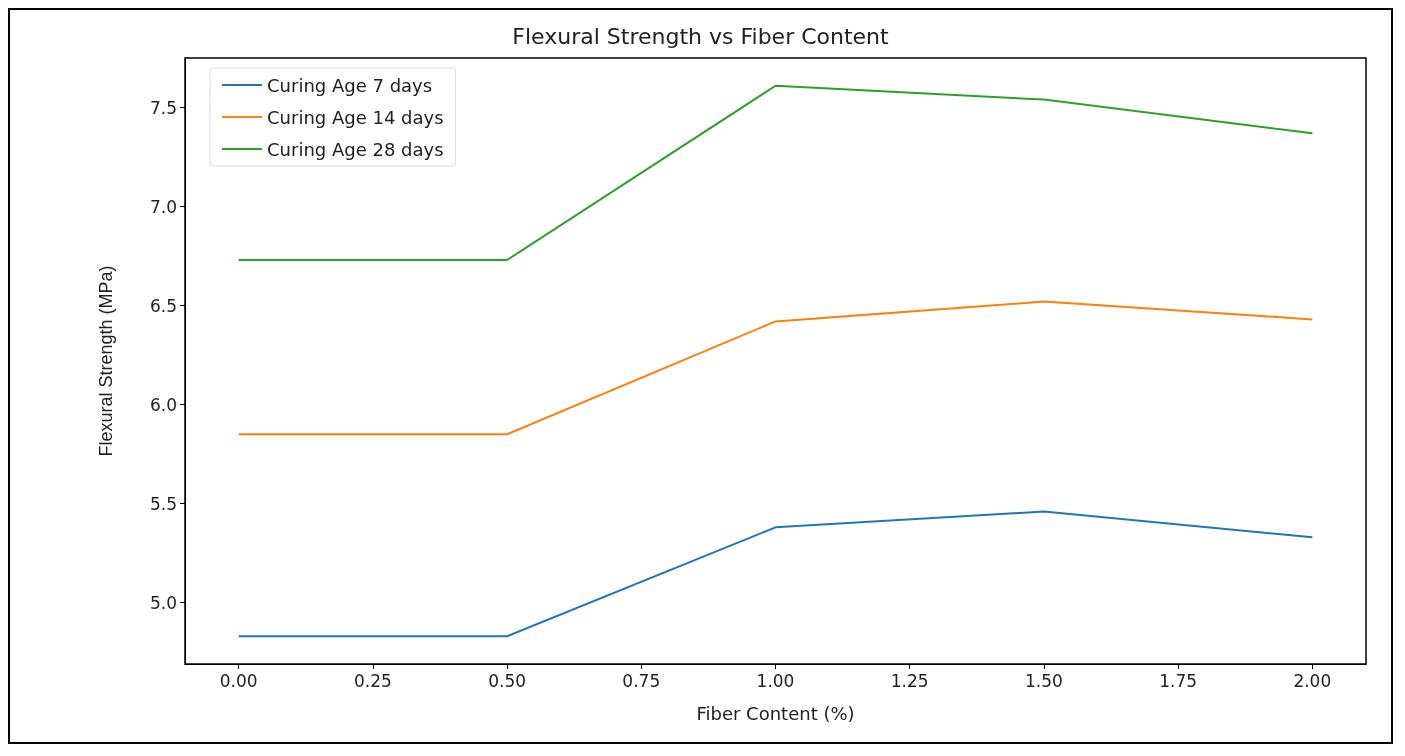 The height and width of the screenshot is (756, 1405). I want to click on y-tick-label: 5.5, so click(163, 503).